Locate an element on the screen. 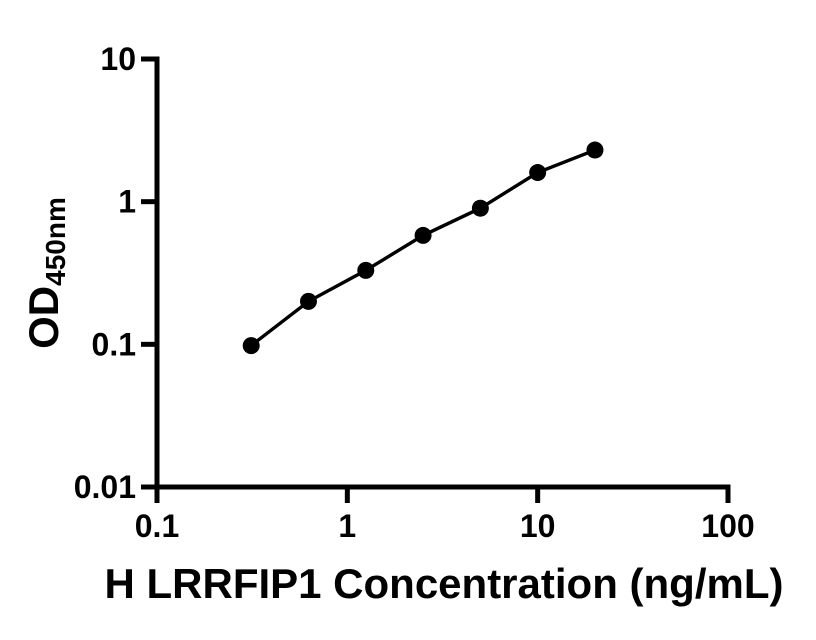  y-axis-tick-label: 10 is located at coordinates (118, 59).